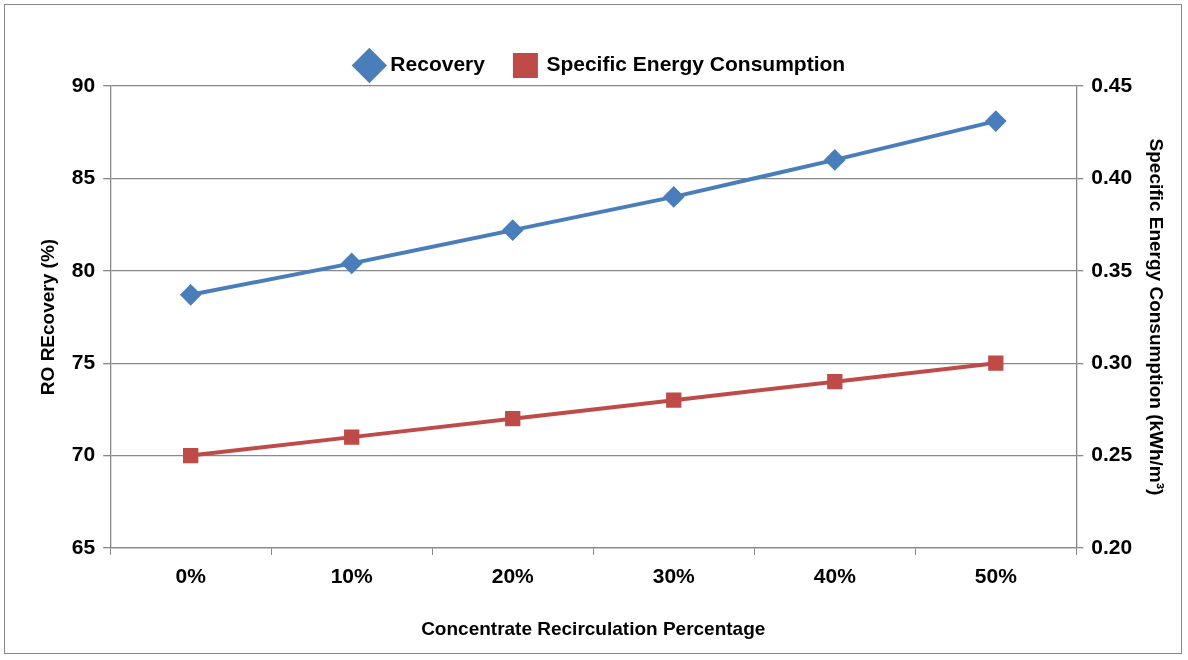  What do you see at coordinates (1112, 177) in the screenshot?
I see `y2-tick-label: 0.40` at bounding box center [1112, 177].